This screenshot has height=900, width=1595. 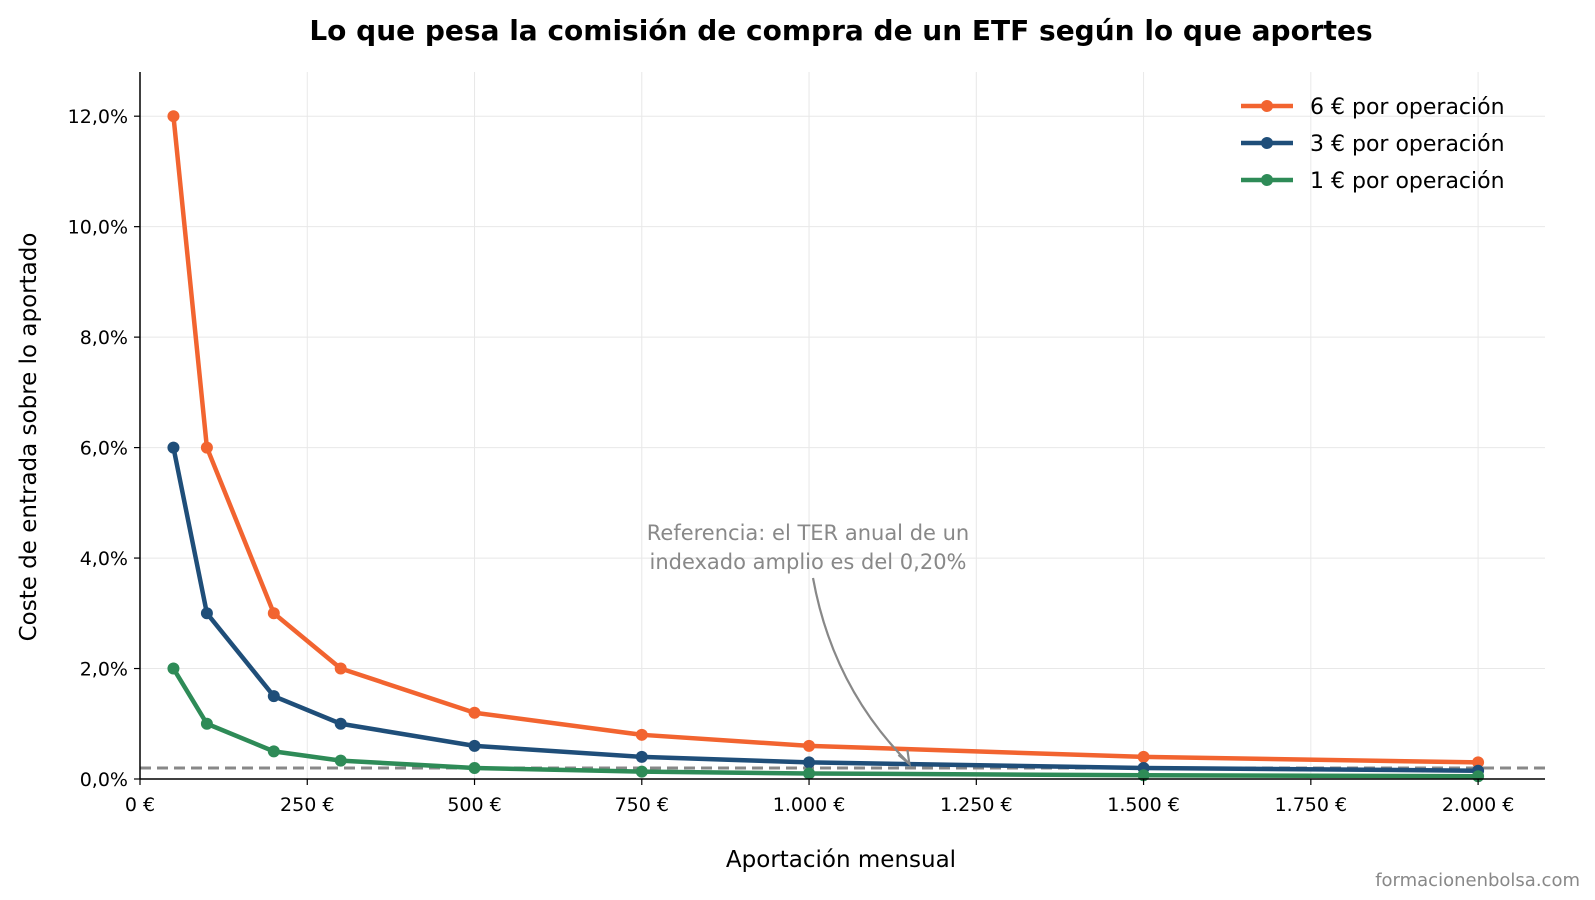 I want to click on x-tick-label: 750 €, so click(x=642, y=805).